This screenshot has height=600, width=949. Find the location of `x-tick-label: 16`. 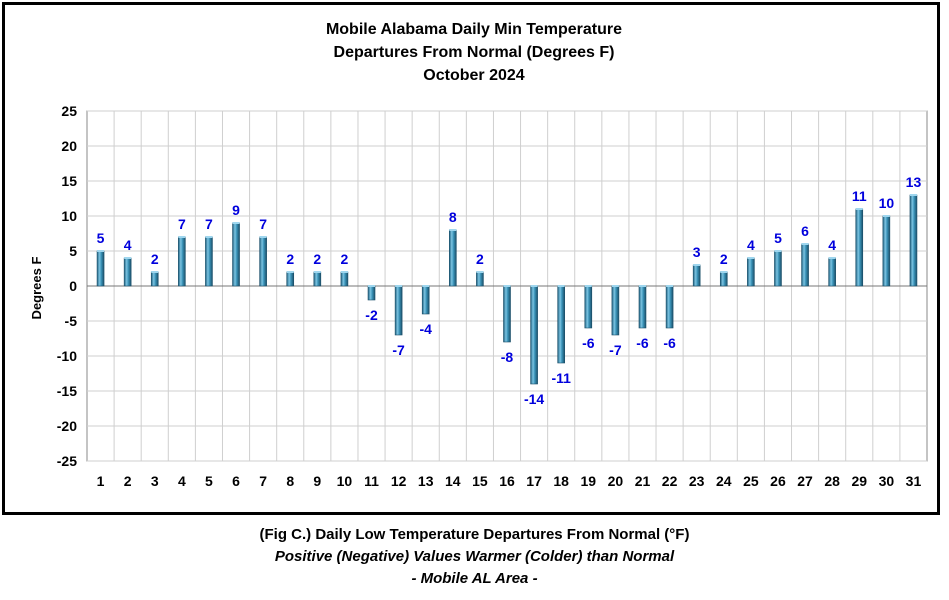

x-tick-label: 16 is located at coordinates (507, 481).